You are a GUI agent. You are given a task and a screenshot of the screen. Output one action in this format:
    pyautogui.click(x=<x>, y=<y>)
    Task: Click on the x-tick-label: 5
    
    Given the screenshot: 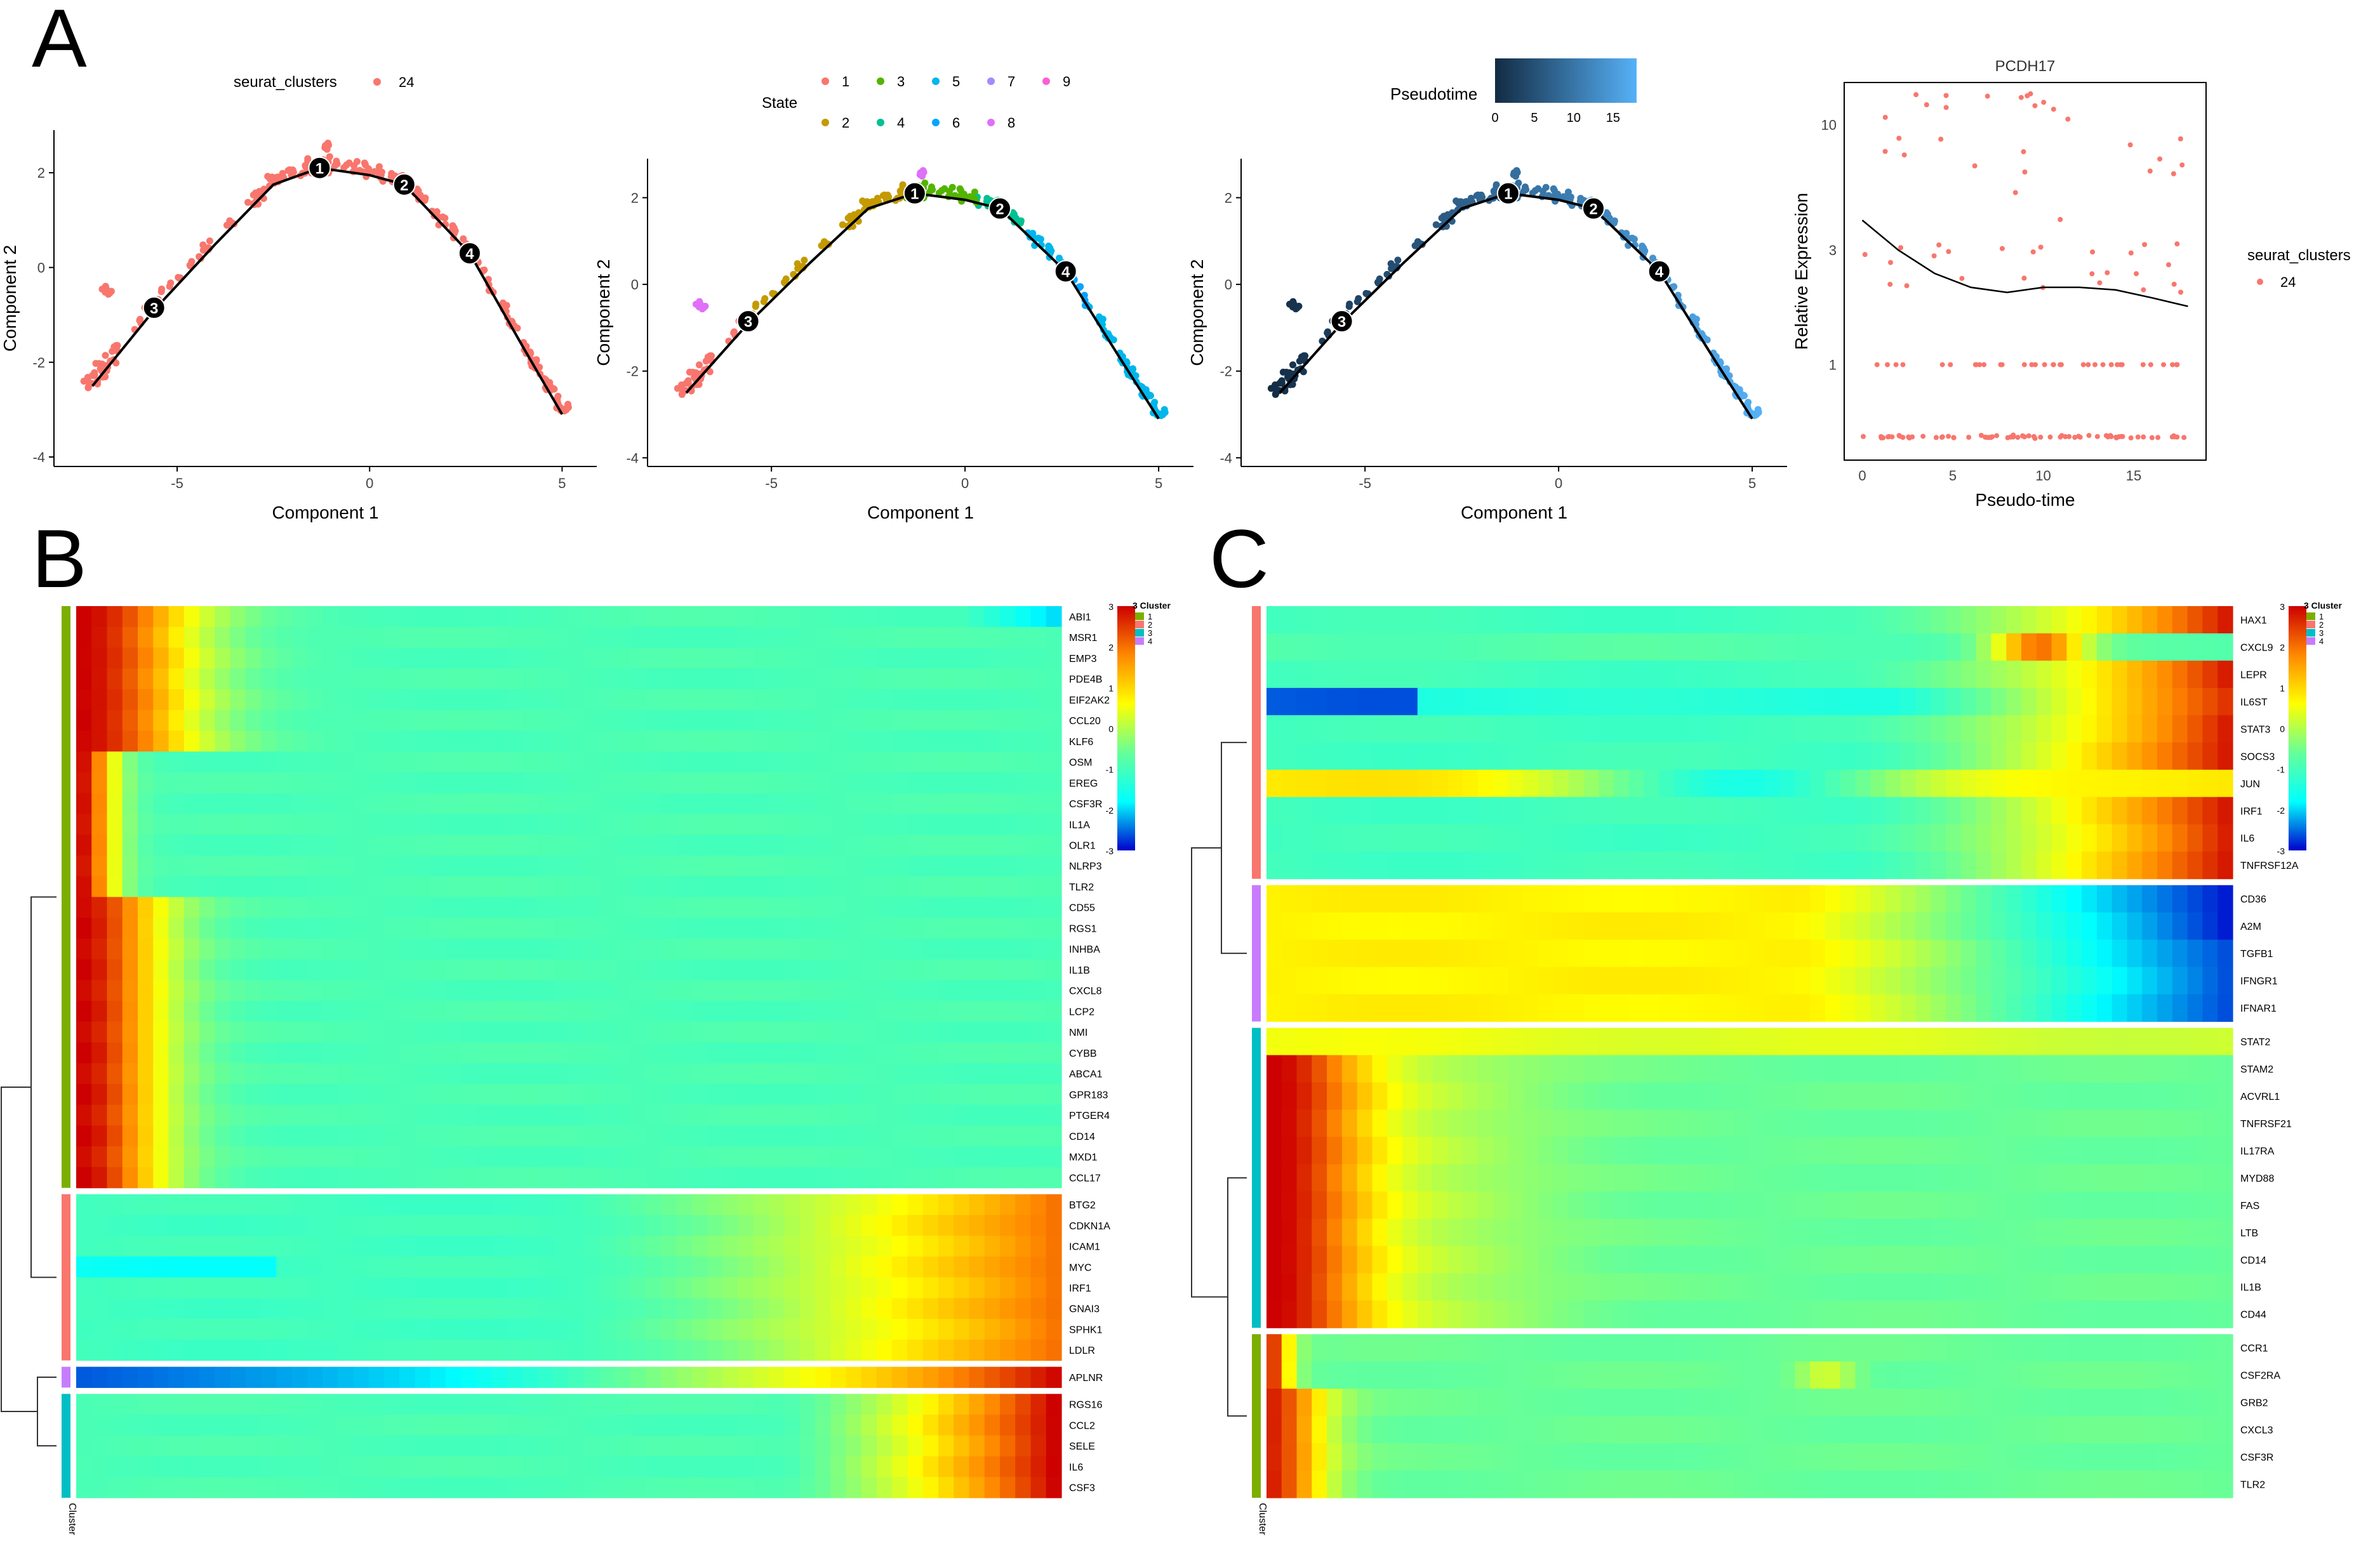 What is the action you would take?
    pyautogui.click(x=562, y=483)
    